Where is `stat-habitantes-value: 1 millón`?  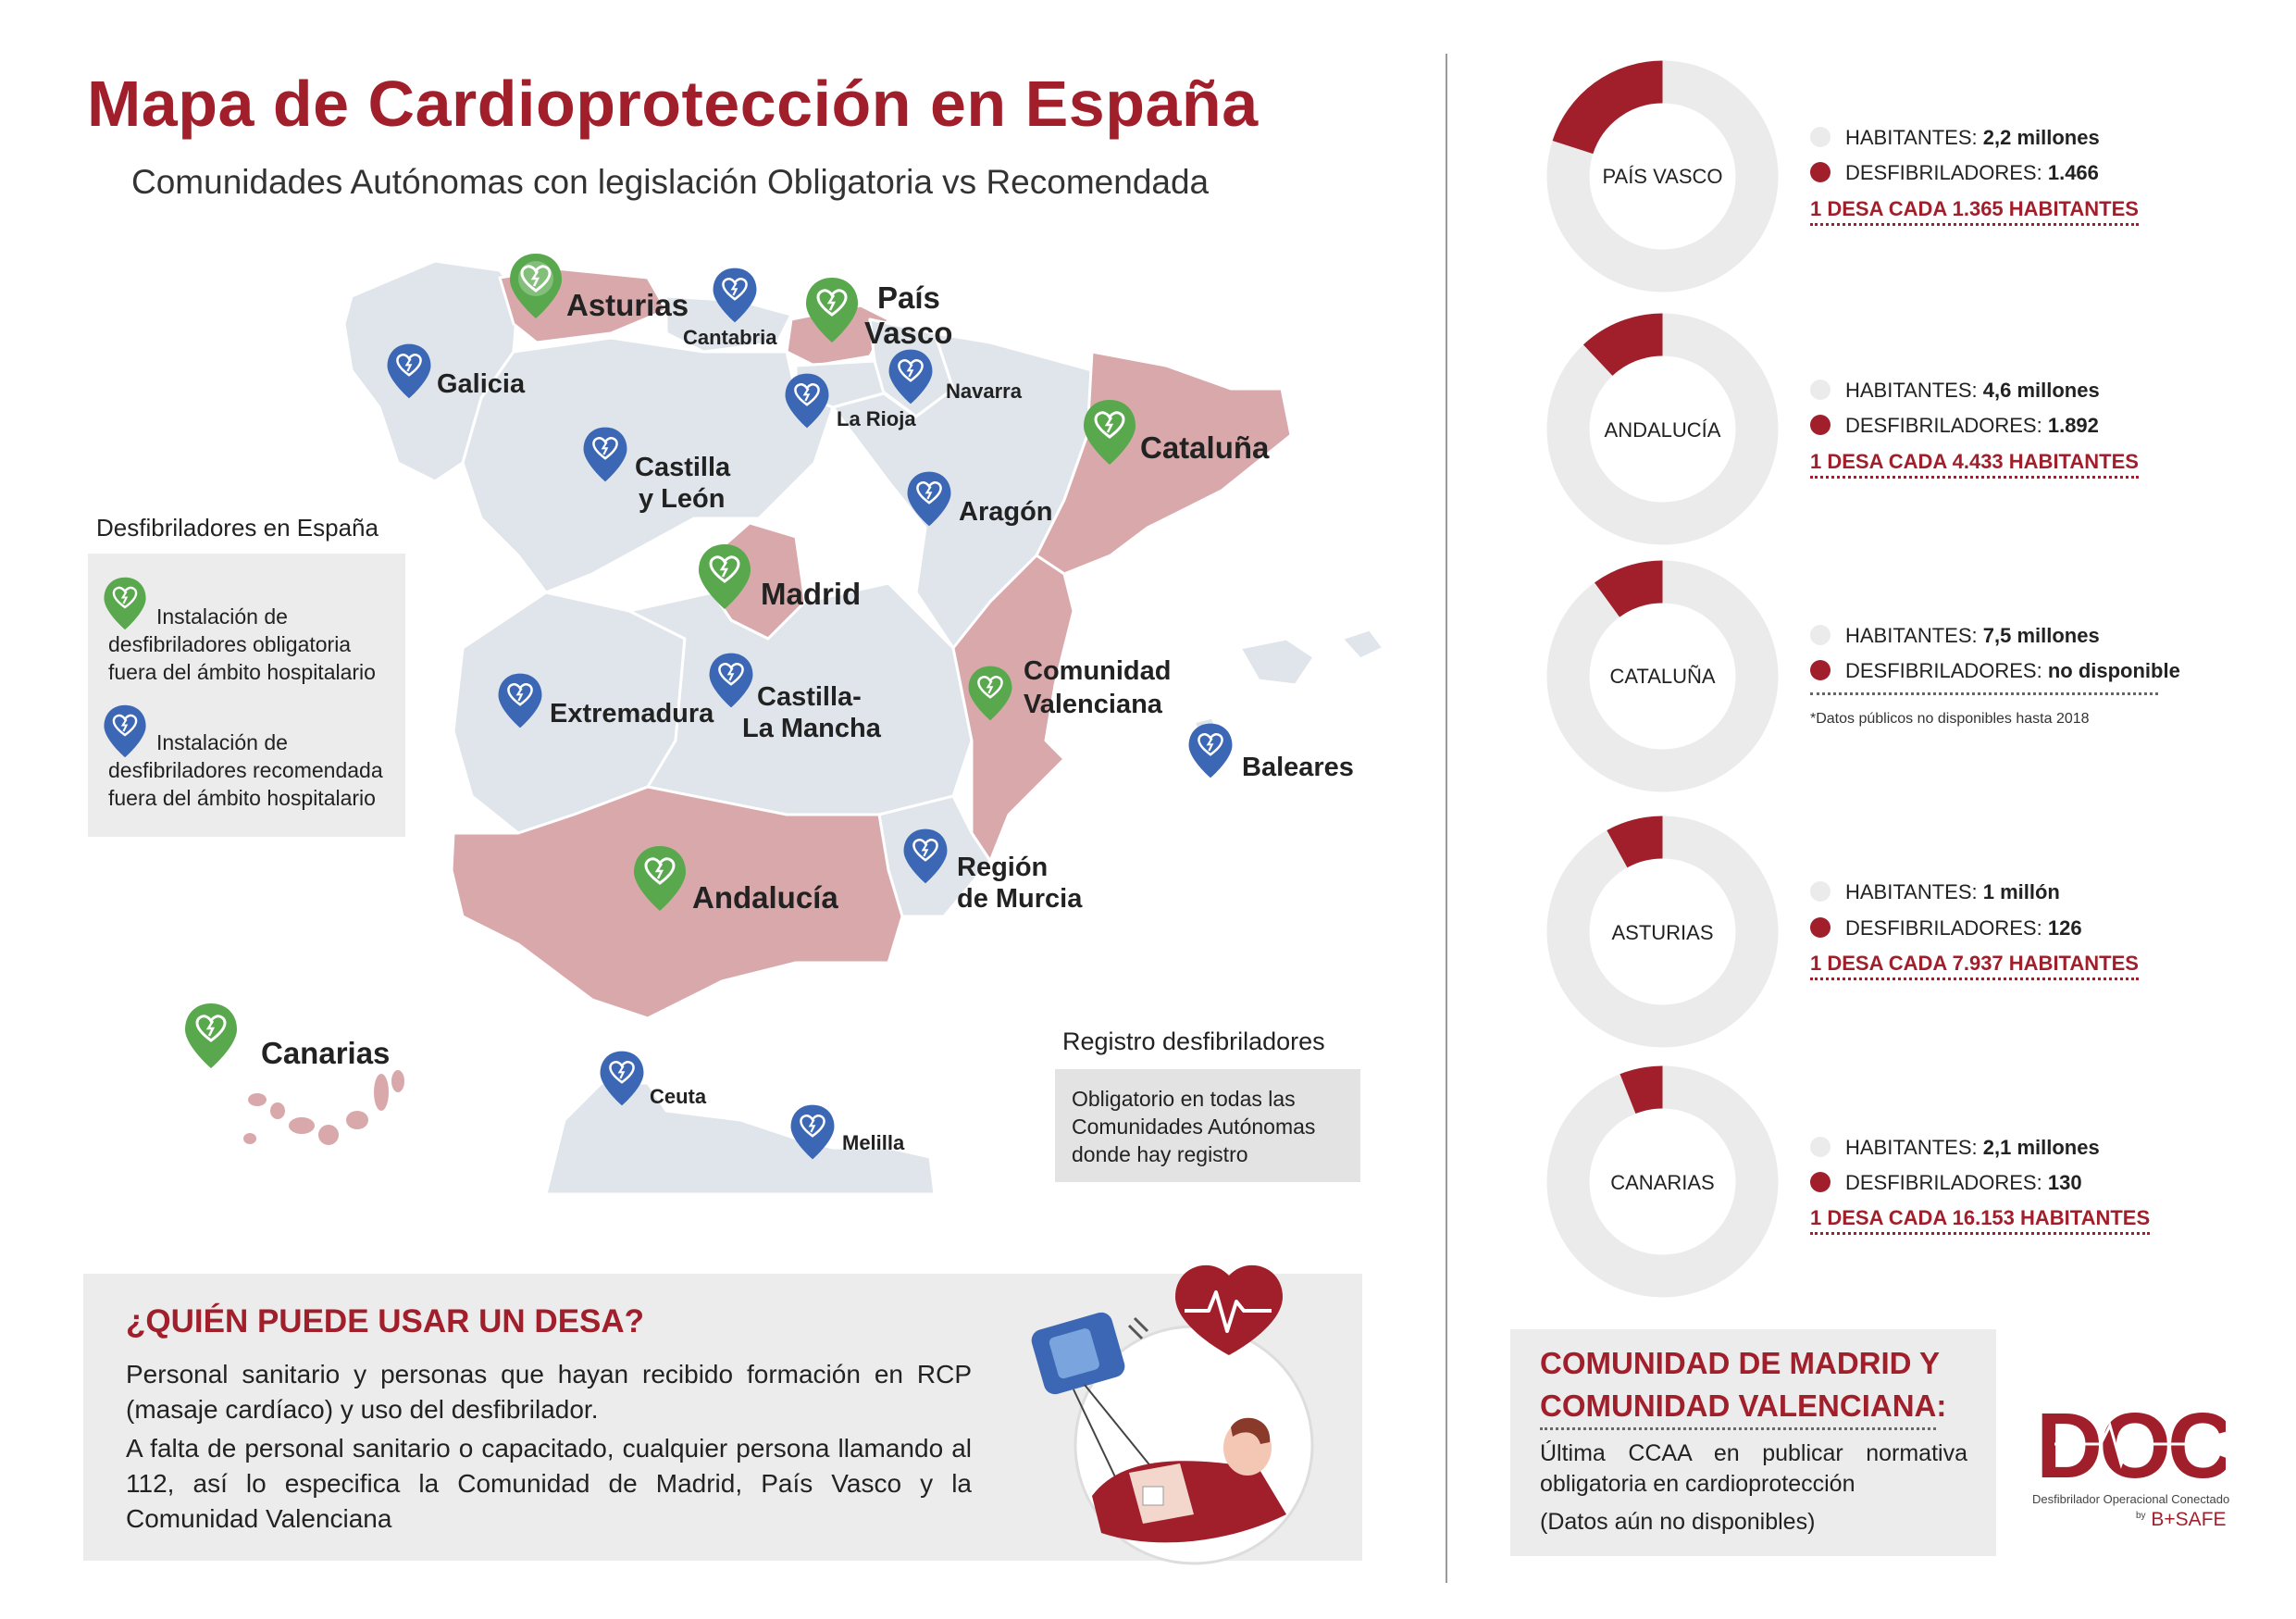 stat-habitantes-value: 1 millón is located at coordinates (2021, 892).